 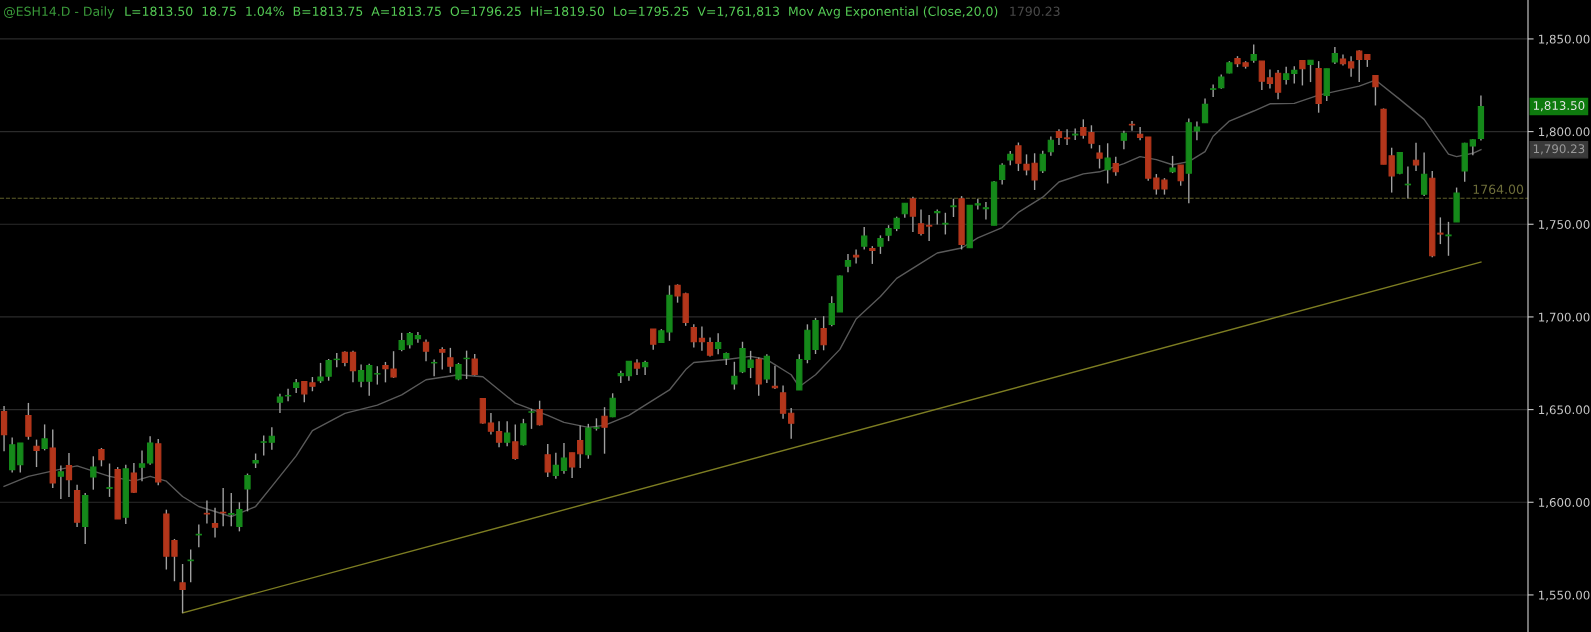 I want to click on chart-subtitle: L=1813.50 18.75 1.04% B=1813.75 A=1813.75 O=1796.25 Hi=1819.50 Lo=1795.25 V=1,761,813 Mov Avg Exponential (Close,20,0), so click(x=561, y=12).